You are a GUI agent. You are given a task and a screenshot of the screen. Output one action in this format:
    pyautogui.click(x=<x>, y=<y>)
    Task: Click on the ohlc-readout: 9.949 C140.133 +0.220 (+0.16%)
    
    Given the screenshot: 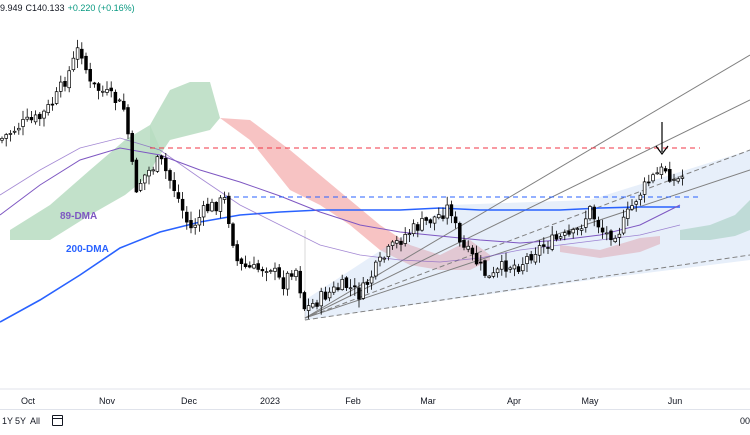 What is the action you would take?
    pyautogui.click(x=69, y=8)
    